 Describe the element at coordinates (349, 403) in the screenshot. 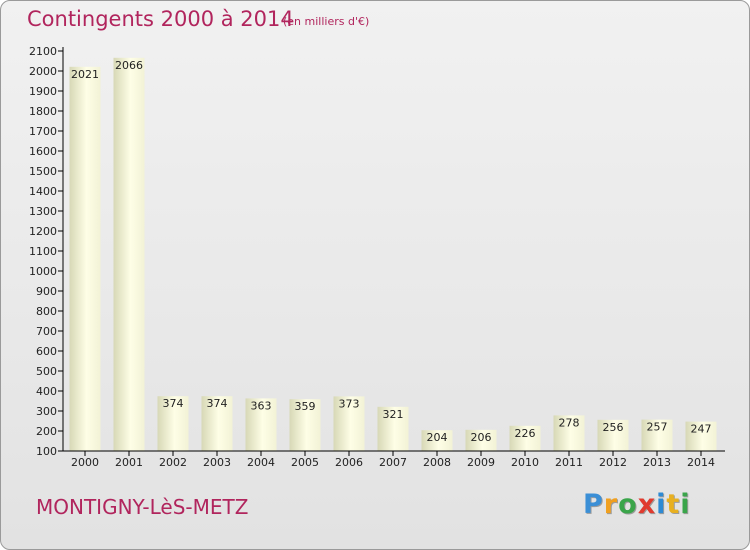

I see `bar-value-label: 373` at that location.